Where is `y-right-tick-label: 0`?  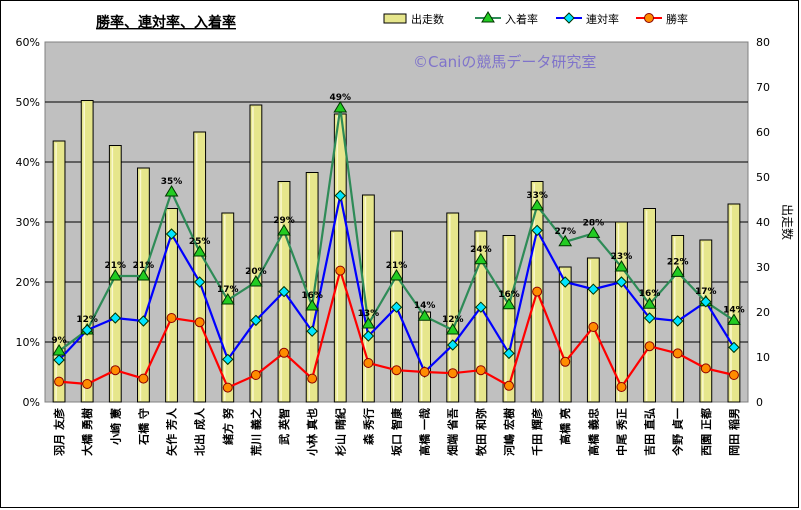 y-right-tick-label: 0 is located at coordinates (759, 402).